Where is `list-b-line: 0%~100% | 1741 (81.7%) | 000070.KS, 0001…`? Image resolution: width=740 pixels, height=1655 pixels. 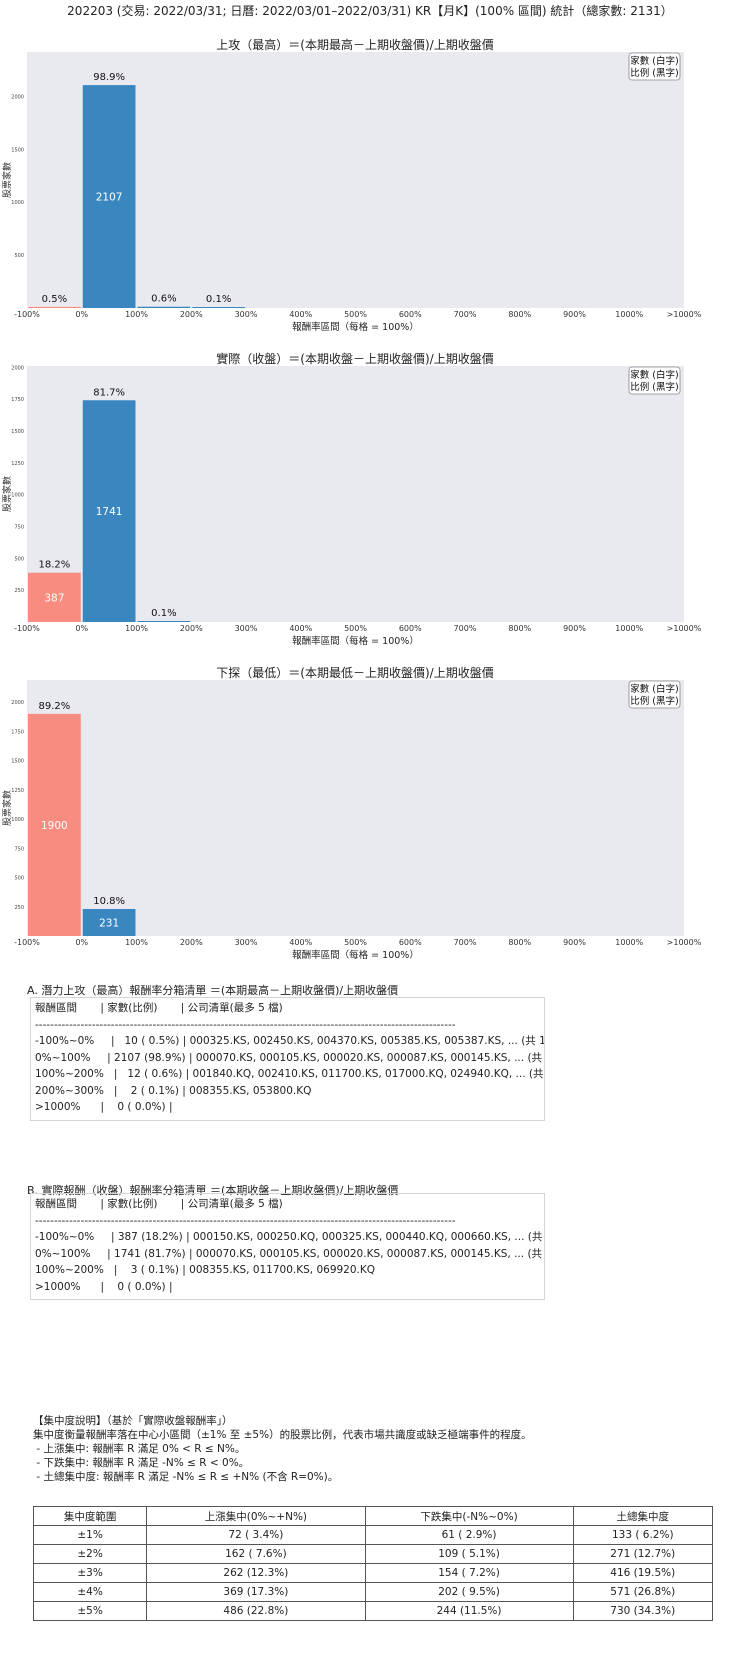
list-b-line: 0%~100% | 1741 (81.7%) | 000070.KS, 0001… is located at coordinates (289, 1253).